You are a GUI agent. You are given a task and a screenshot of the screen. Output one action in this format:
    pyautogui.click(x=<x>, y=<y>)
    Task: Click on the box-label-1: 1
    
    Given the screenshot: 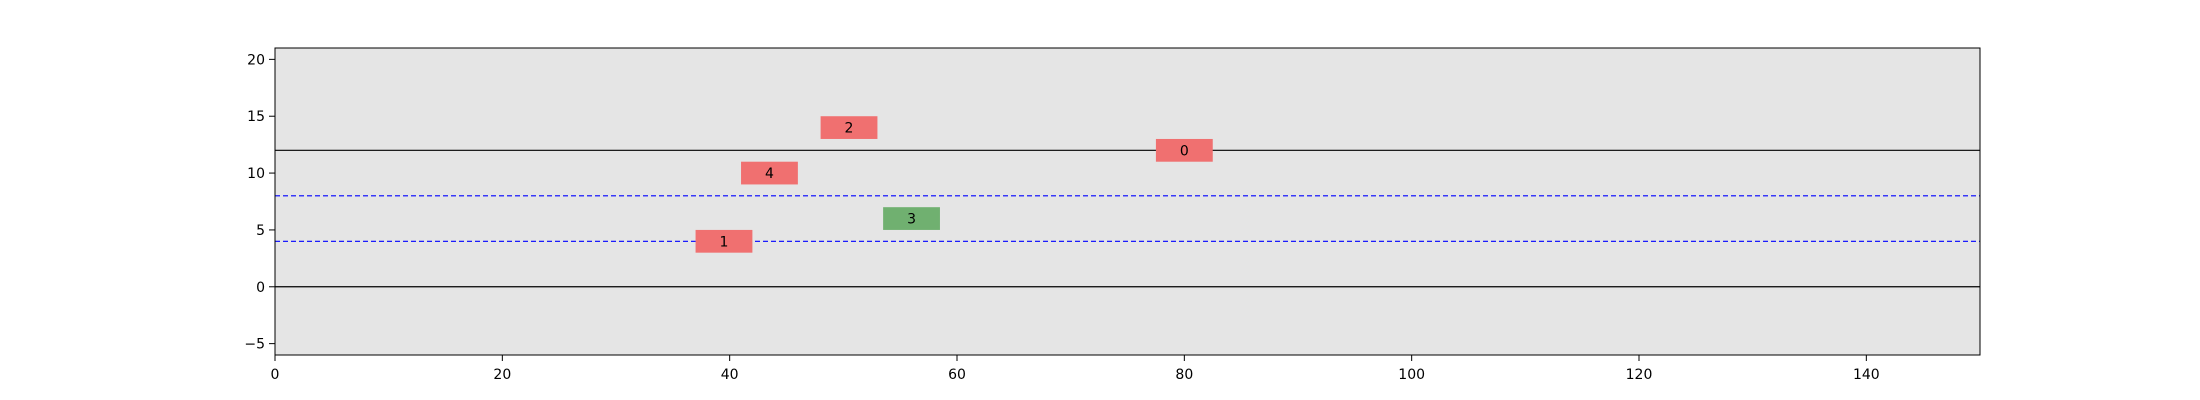 What is the action you would take?
    pyautogui.click(x=724, y=242)
    